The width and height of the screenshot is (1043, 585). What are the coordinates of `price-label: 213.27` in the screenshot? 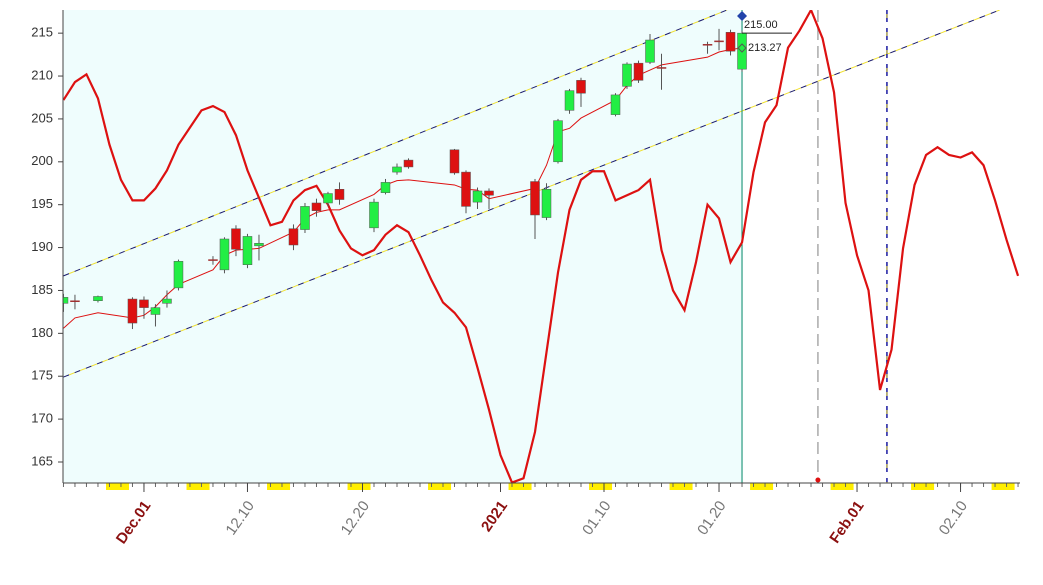 It's located at (765, 48).